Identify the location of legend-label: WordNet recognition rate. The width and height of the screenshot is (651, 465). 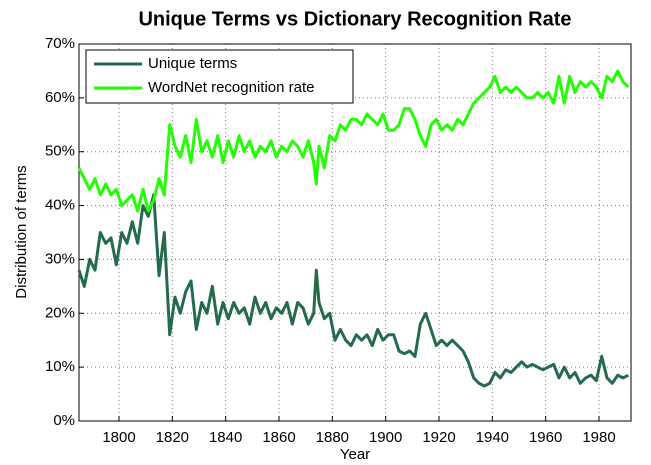
(231, 87).